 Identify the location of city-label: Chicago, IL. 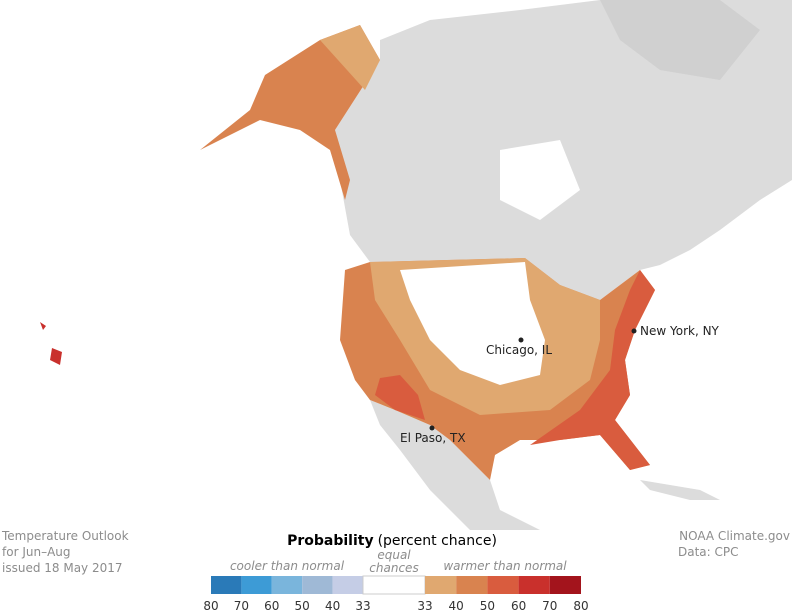
(519, 350).